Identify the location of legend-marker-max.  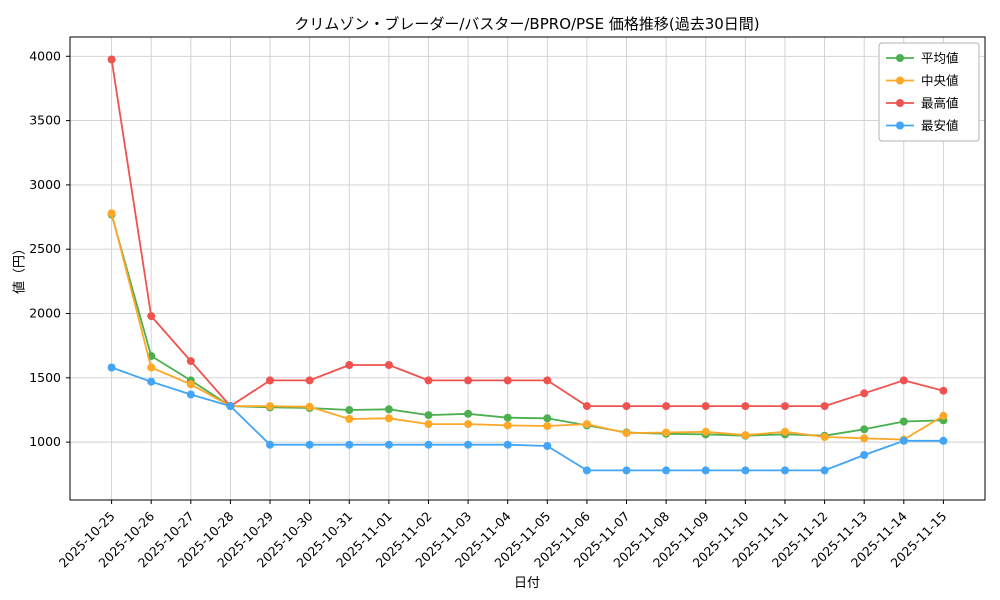
(900, 103).